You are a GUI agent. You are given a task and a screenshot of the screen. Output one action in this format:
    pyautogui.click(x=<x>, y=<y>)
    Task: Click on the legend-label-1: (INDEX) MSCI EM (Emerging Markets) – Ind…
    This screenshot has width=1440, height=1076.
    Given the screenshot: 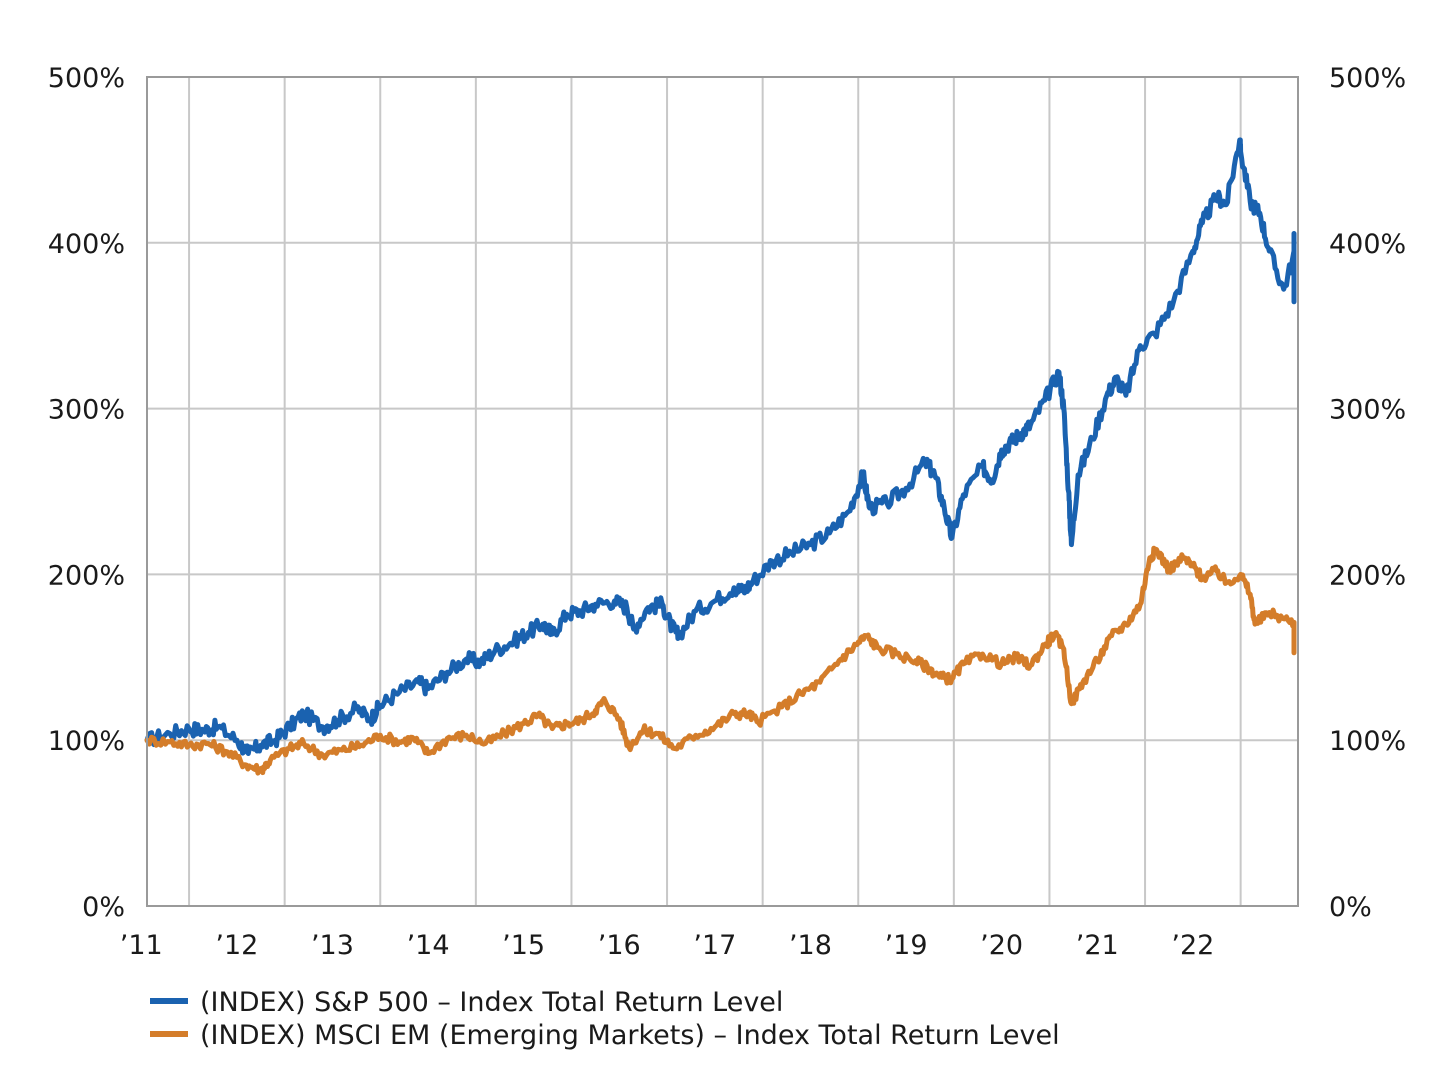 What is the action you would take?
    pyautogui.click(x=630, y=1035)
    